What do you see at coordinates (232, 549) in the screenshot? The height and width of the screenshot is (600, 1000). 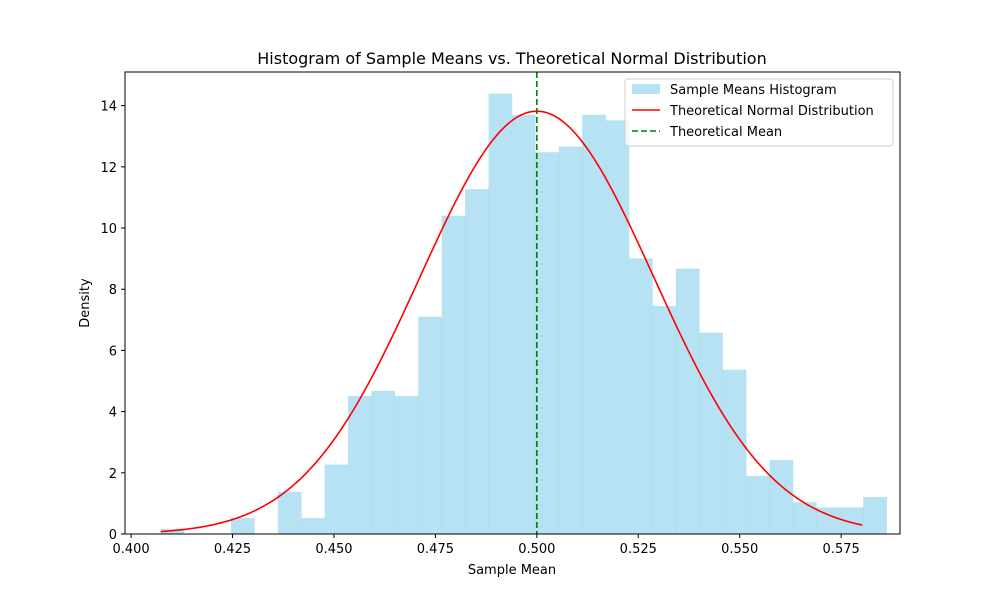 I see `x-tick-label: 0.425` at bounding box center [232, 549].